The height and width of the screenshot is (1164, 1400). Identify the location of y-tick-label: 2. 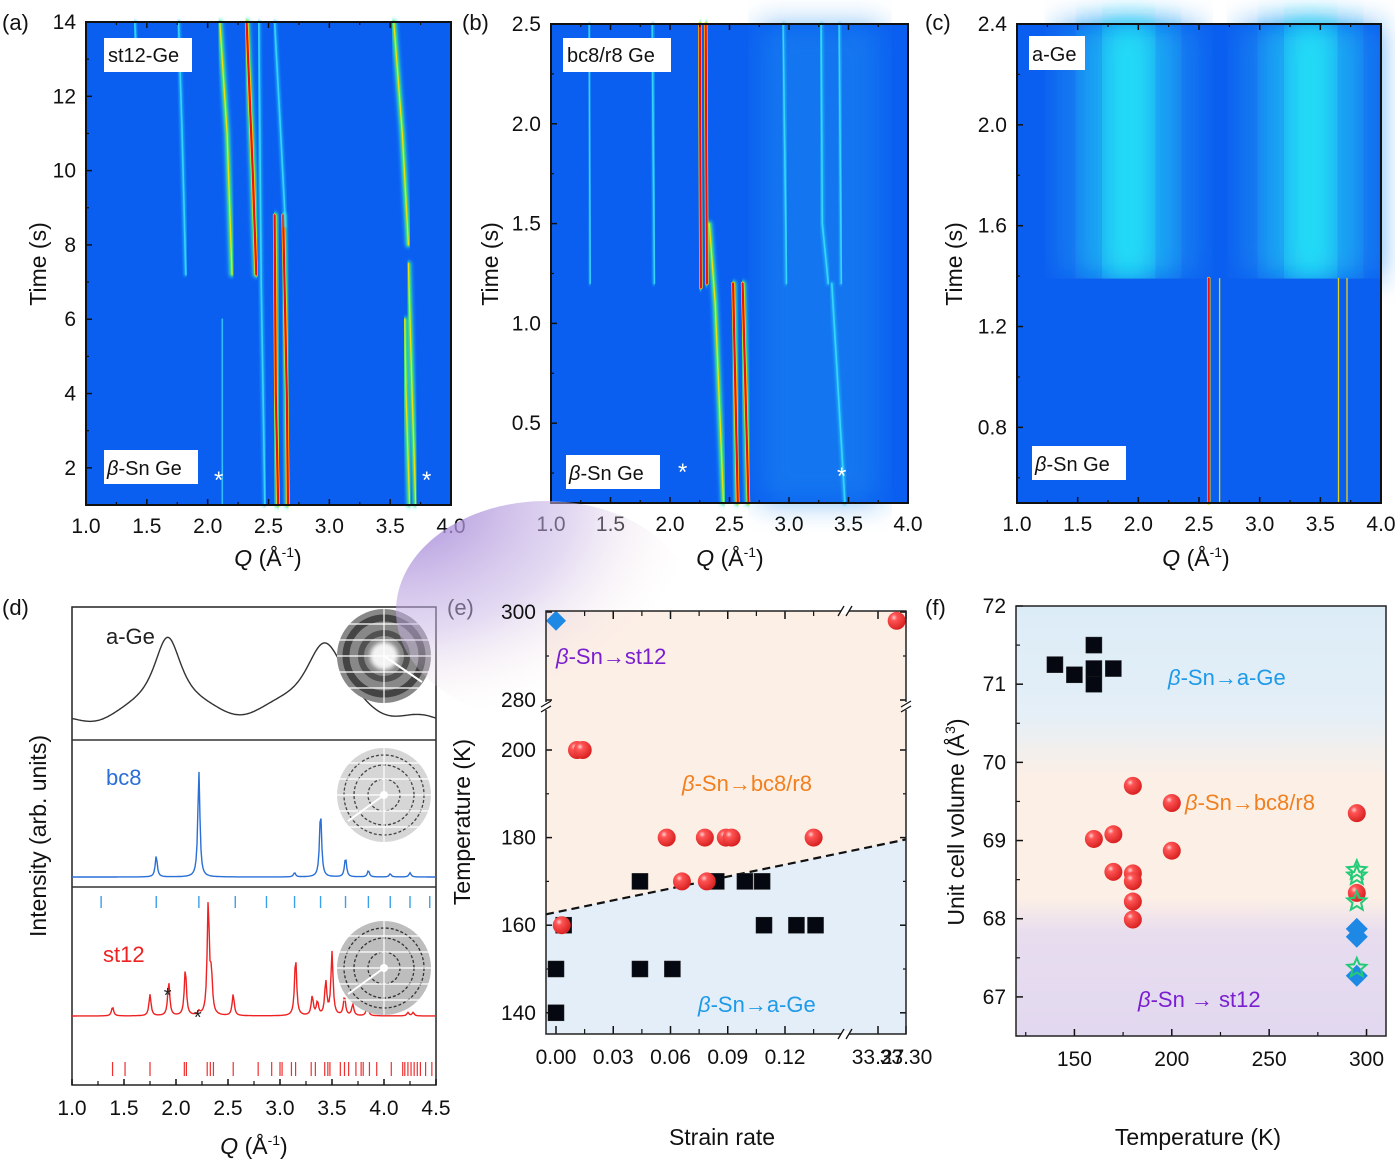
(70, 468).